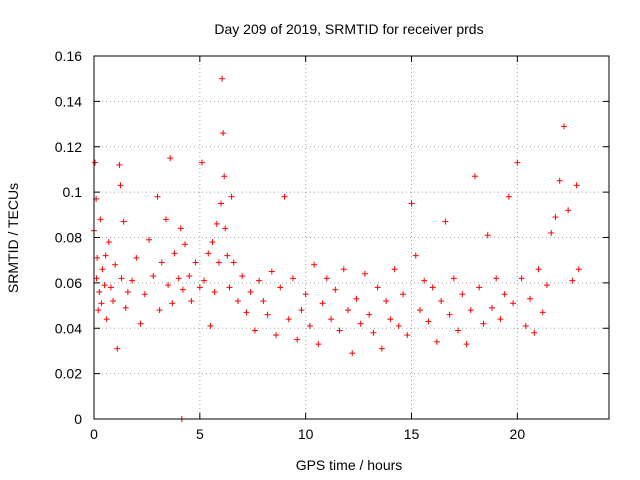  What do you see at coordinates (73, 192) in the screenshot?
I see `y-tick-label: 0.1` at bounding box center [73, 192].